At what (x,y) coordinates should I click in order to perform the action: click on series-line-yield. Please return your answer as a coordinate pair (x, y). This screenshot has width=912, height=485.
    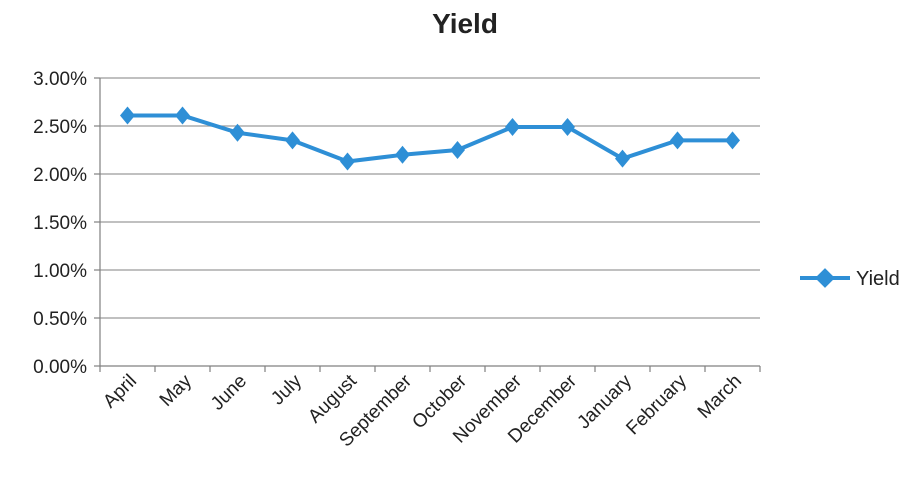
    Looking at the image, I should click on (430, 138).